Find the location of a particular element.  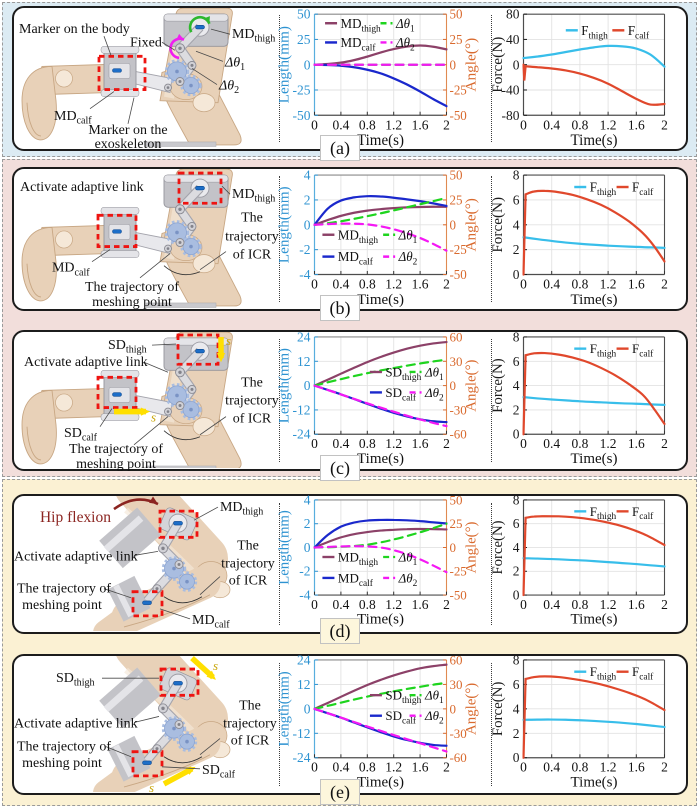

series-sd-thigh- is located at coordinates (380, 687).